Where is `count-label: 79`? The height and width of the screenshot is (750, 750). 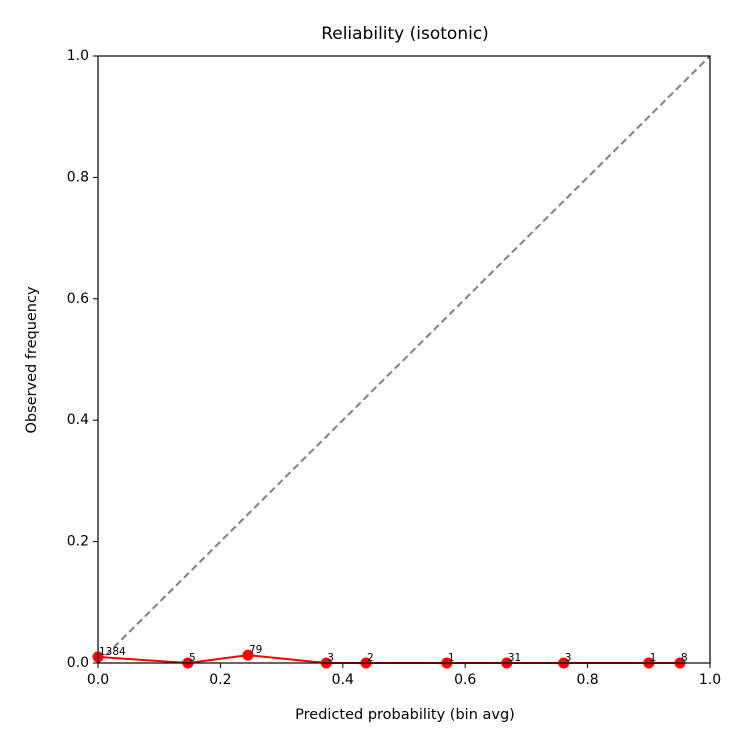 count-label: 79 is located at coordinates (255, 650).